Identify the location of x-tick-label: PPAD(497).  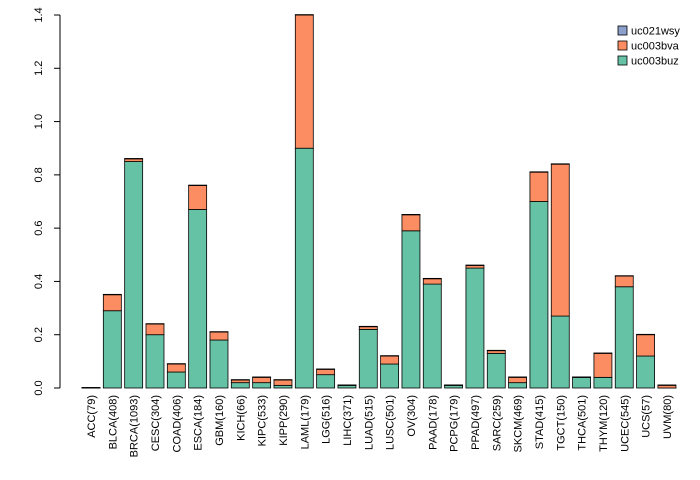
(476, 422).